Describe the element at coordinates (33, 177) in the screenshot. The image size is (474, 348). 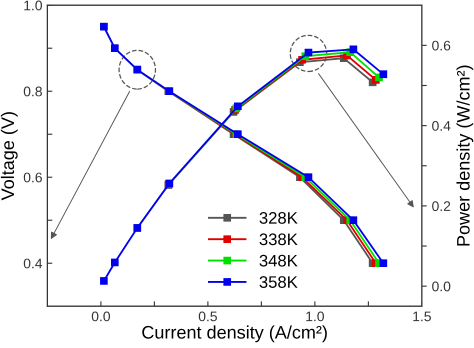
I see `y-tick-label: 0.6` at that location.